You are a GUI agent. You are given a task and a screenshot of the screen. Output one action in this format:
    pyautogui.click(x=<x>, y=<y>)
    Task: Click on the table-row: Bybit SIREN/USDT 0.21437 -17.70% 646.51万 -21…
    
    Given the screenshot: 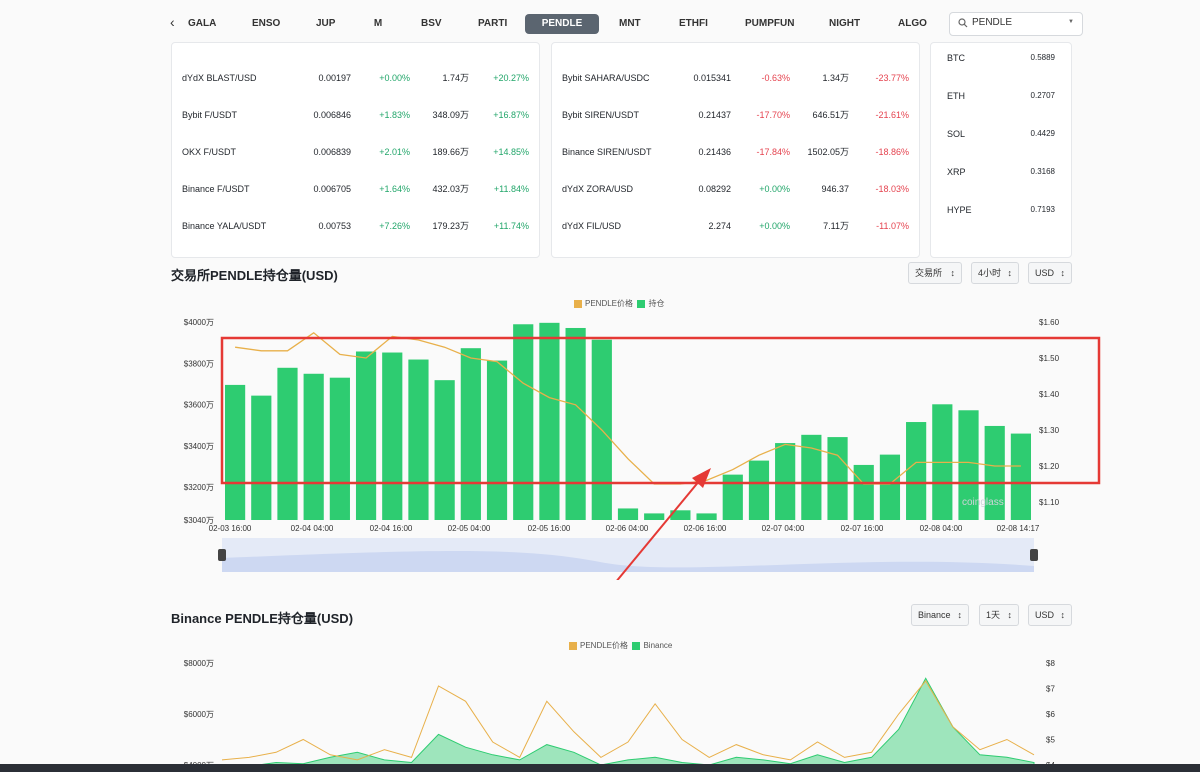 What is the action you would take?
    pyautogui.click(x=735, y=115)
    